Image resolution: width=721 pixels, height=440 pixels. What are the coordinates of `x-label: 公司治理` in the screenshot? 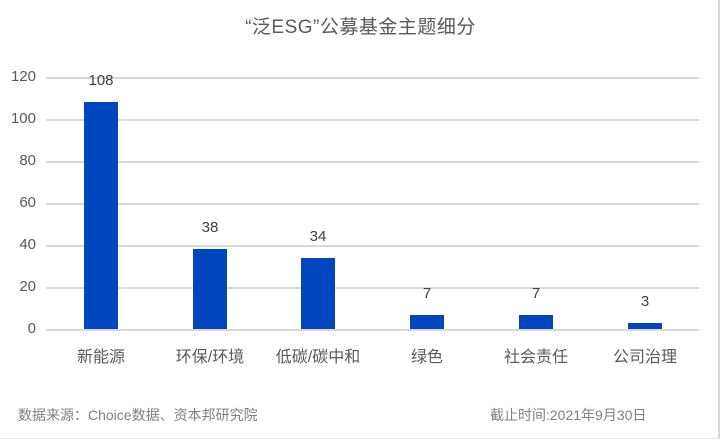 It's located at (644, 357).